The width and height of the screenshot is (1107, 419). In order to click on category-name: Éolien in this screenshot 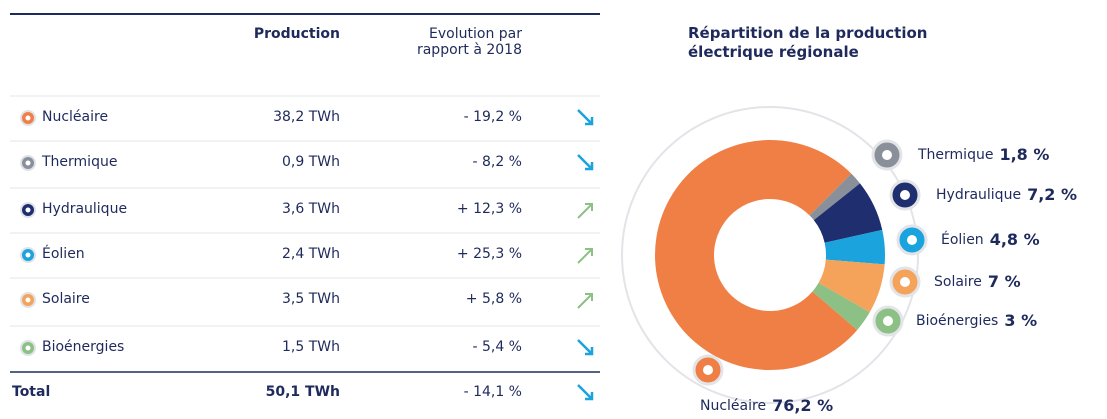, I will do `click(962, 239)`.